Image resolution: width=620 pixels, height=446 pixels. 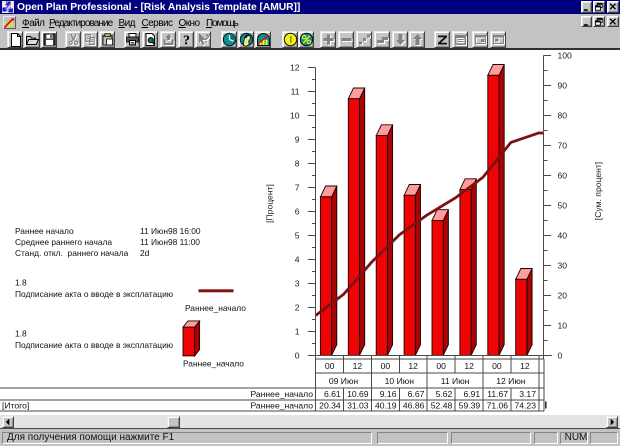 I want to click on svg-text: 71.06, so click(x=498, y=406).